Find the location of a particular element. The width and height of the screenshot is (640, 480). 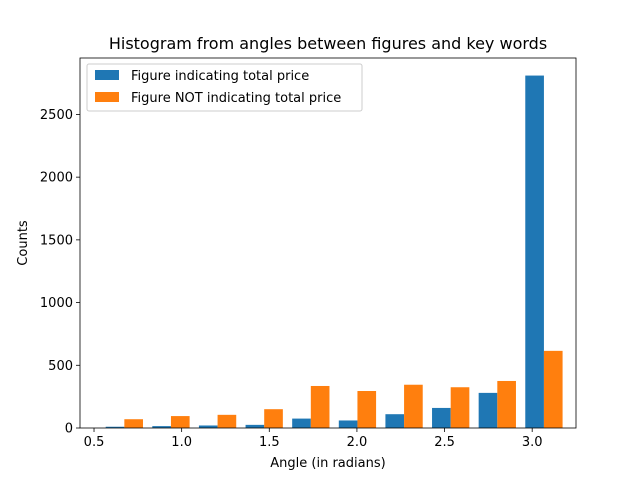

x-tick-label: 1.5 is located at coordinates (269, 442).